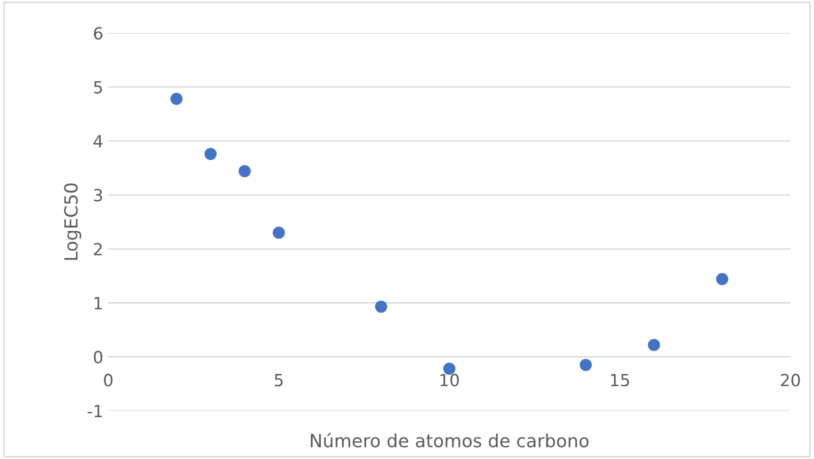 This screenshot has height=459, width=814. Describe the element at coordinates (98, 141) in the screenshot. I see `y-tick-label: 4` at that location.